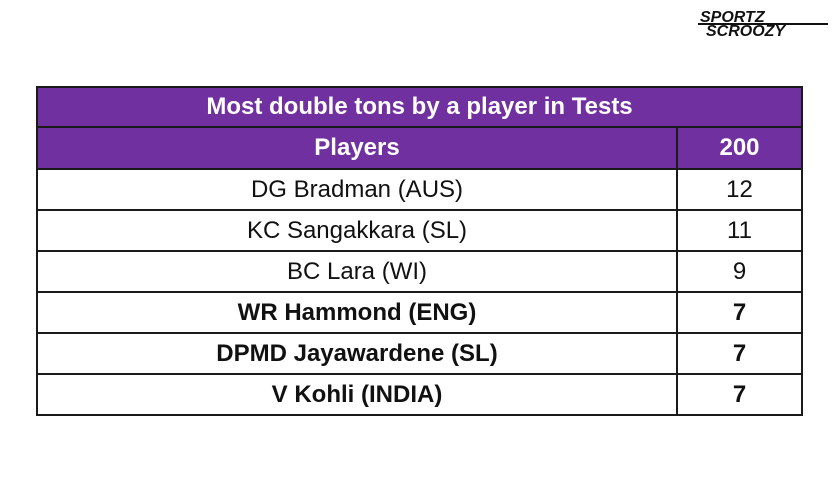 The image size is (840, 480). I want to click on svg-text: SPORTZ, so click(733, 17).